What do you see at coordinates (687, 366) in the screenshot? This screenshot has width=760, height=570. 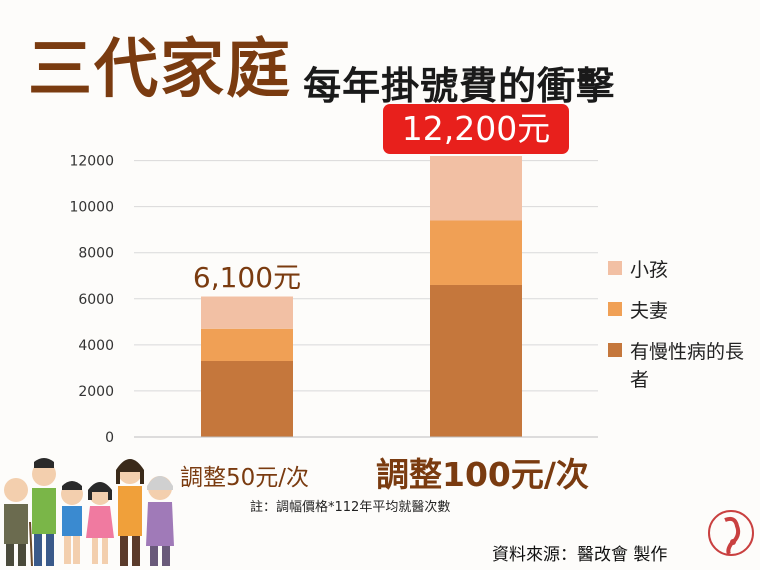 I see `legend-label-elders: 有慢性病的長者` at bounding box center [687, 366].